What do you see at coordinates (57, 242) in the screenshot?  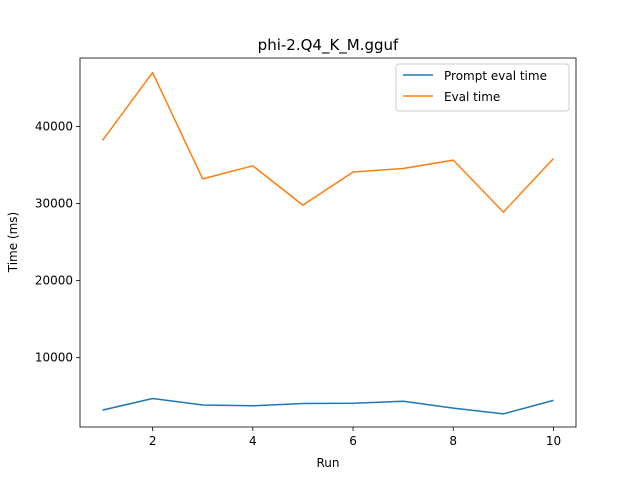 I see `y-axis-ticks: 10000 20000 30000 40000` at bounding box center [57, 242].